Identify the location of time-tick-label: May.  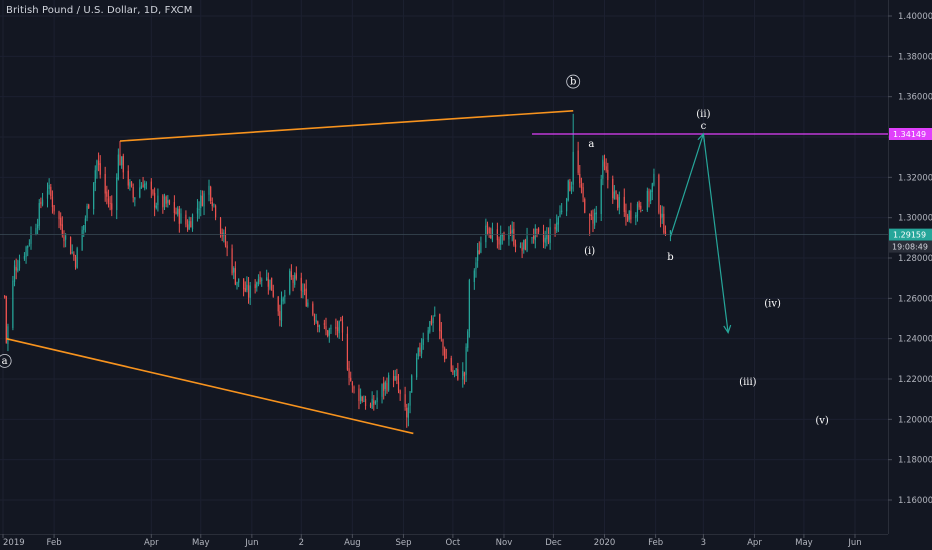
(804, 543).